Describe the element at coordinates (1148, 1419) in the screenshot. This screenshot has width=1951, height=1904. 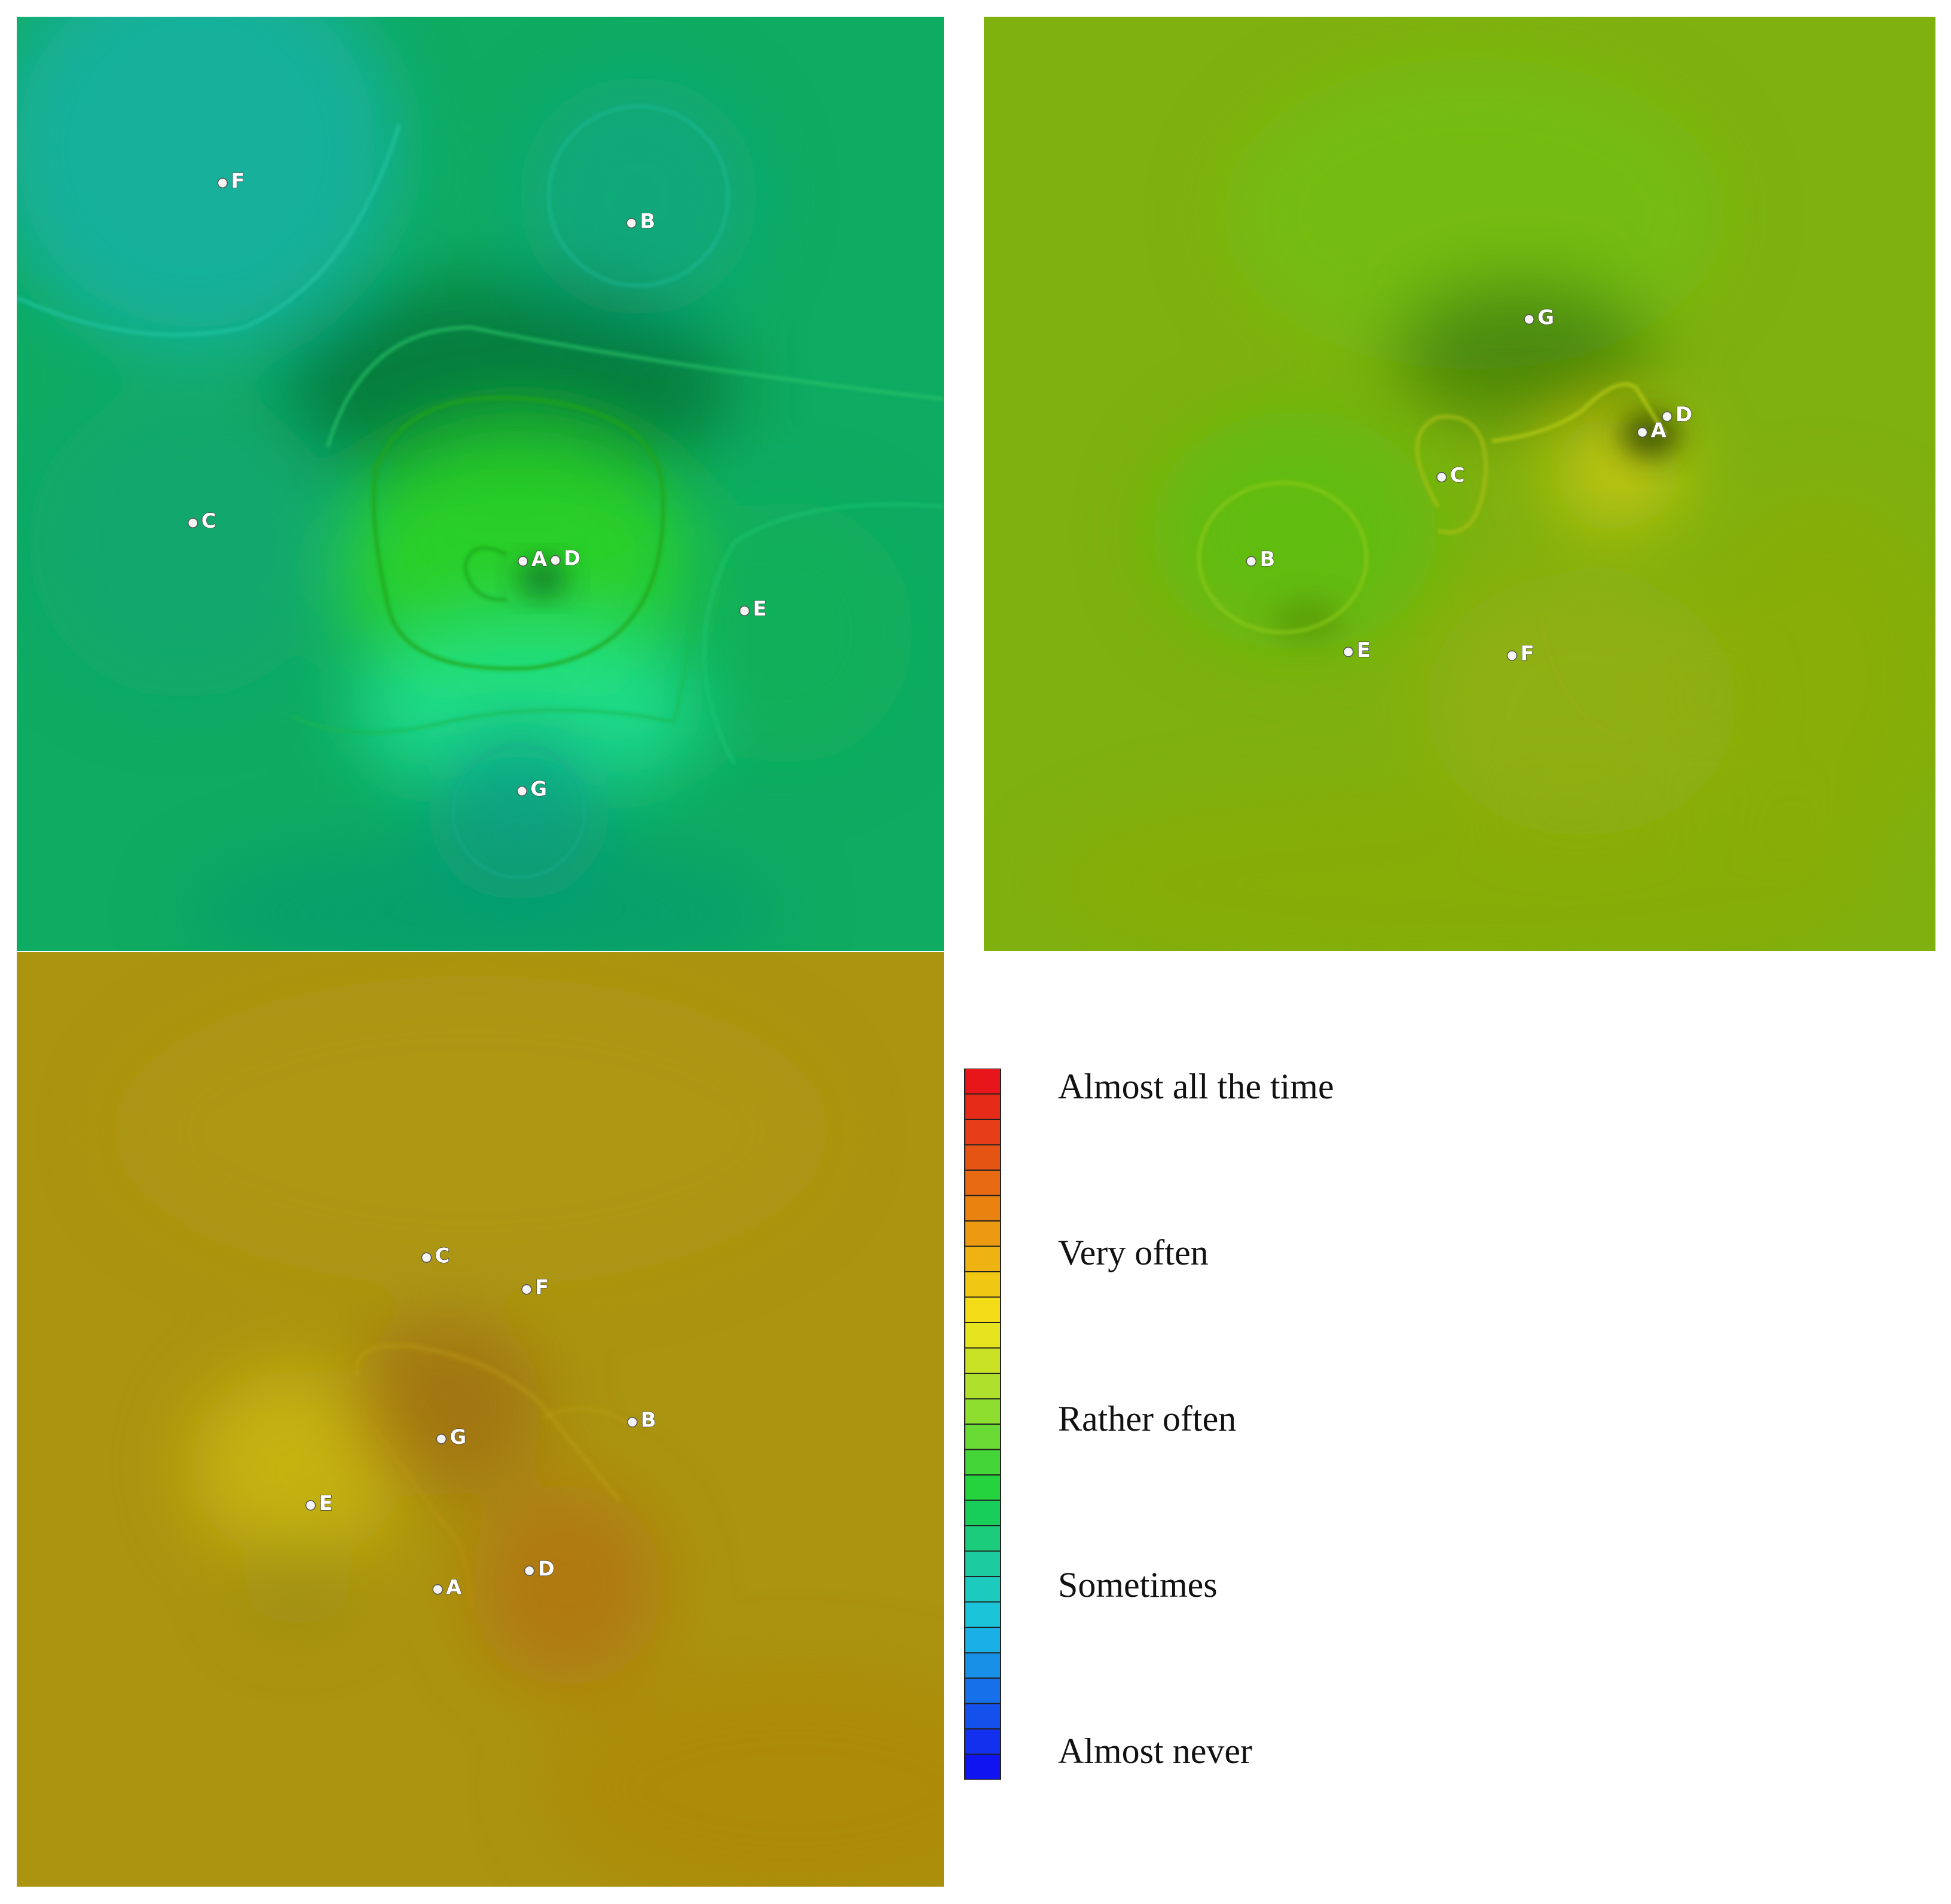
I see `legend-label-2: Rather often` at that location.